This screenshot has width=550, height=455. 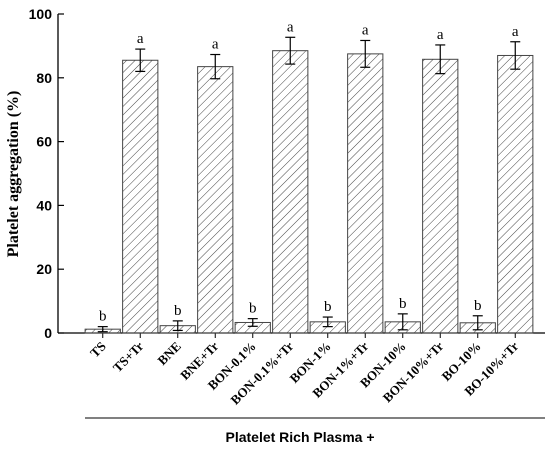 What do you see at coordinates (48, 333) in the screenshot?
I see `y-tick-label: 0` at bounding box center [48, 333].